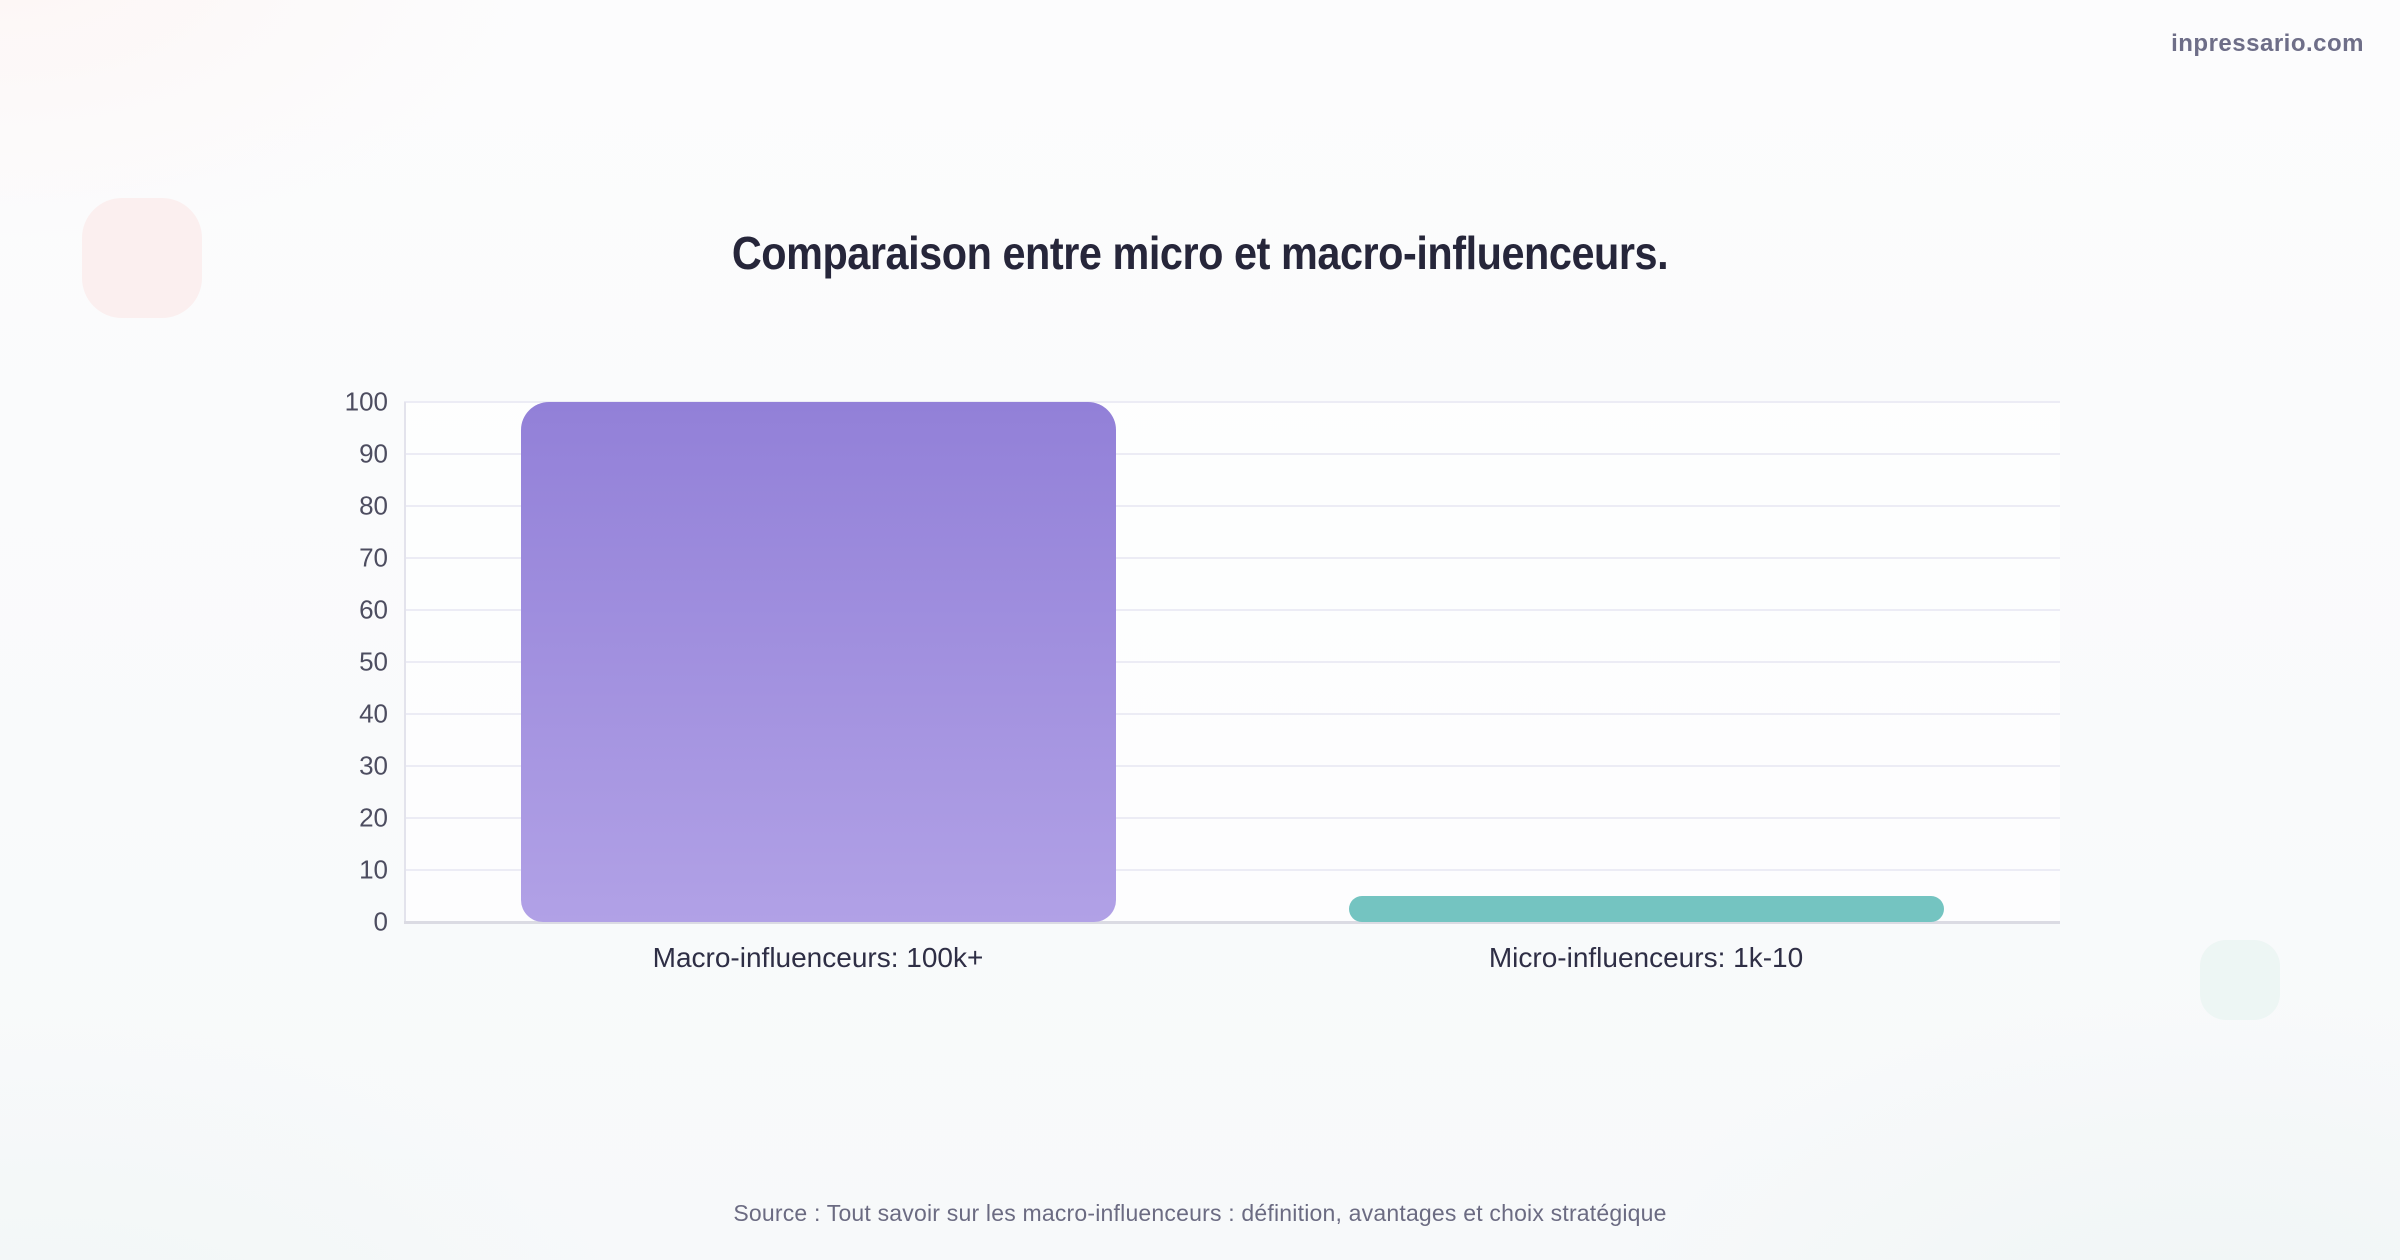 This screenshot has width=2400, height=1260. Describe the element at coordinates (1232, 922) in the screenshot. I see `x-axis-line` at that location.